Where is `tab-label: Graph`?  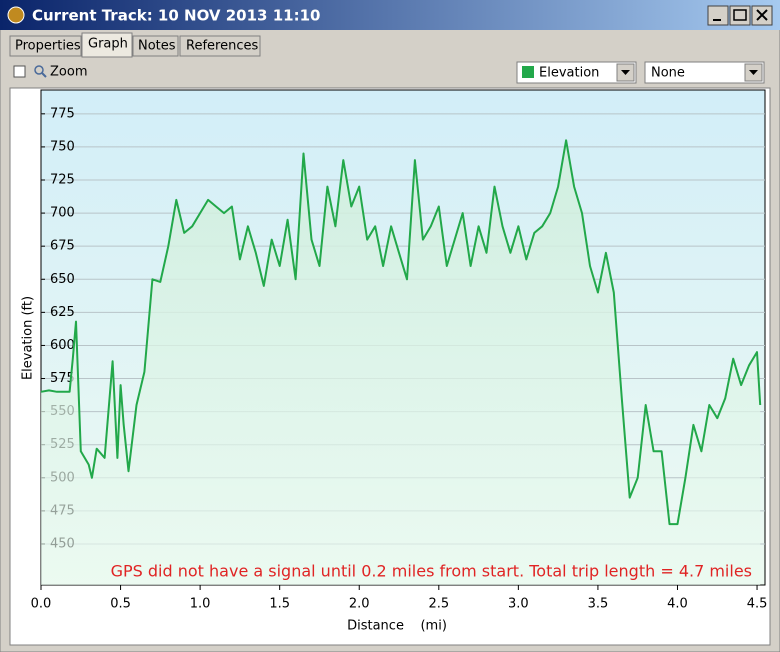
tab-label: Graph is located at coordinates (108, 44).